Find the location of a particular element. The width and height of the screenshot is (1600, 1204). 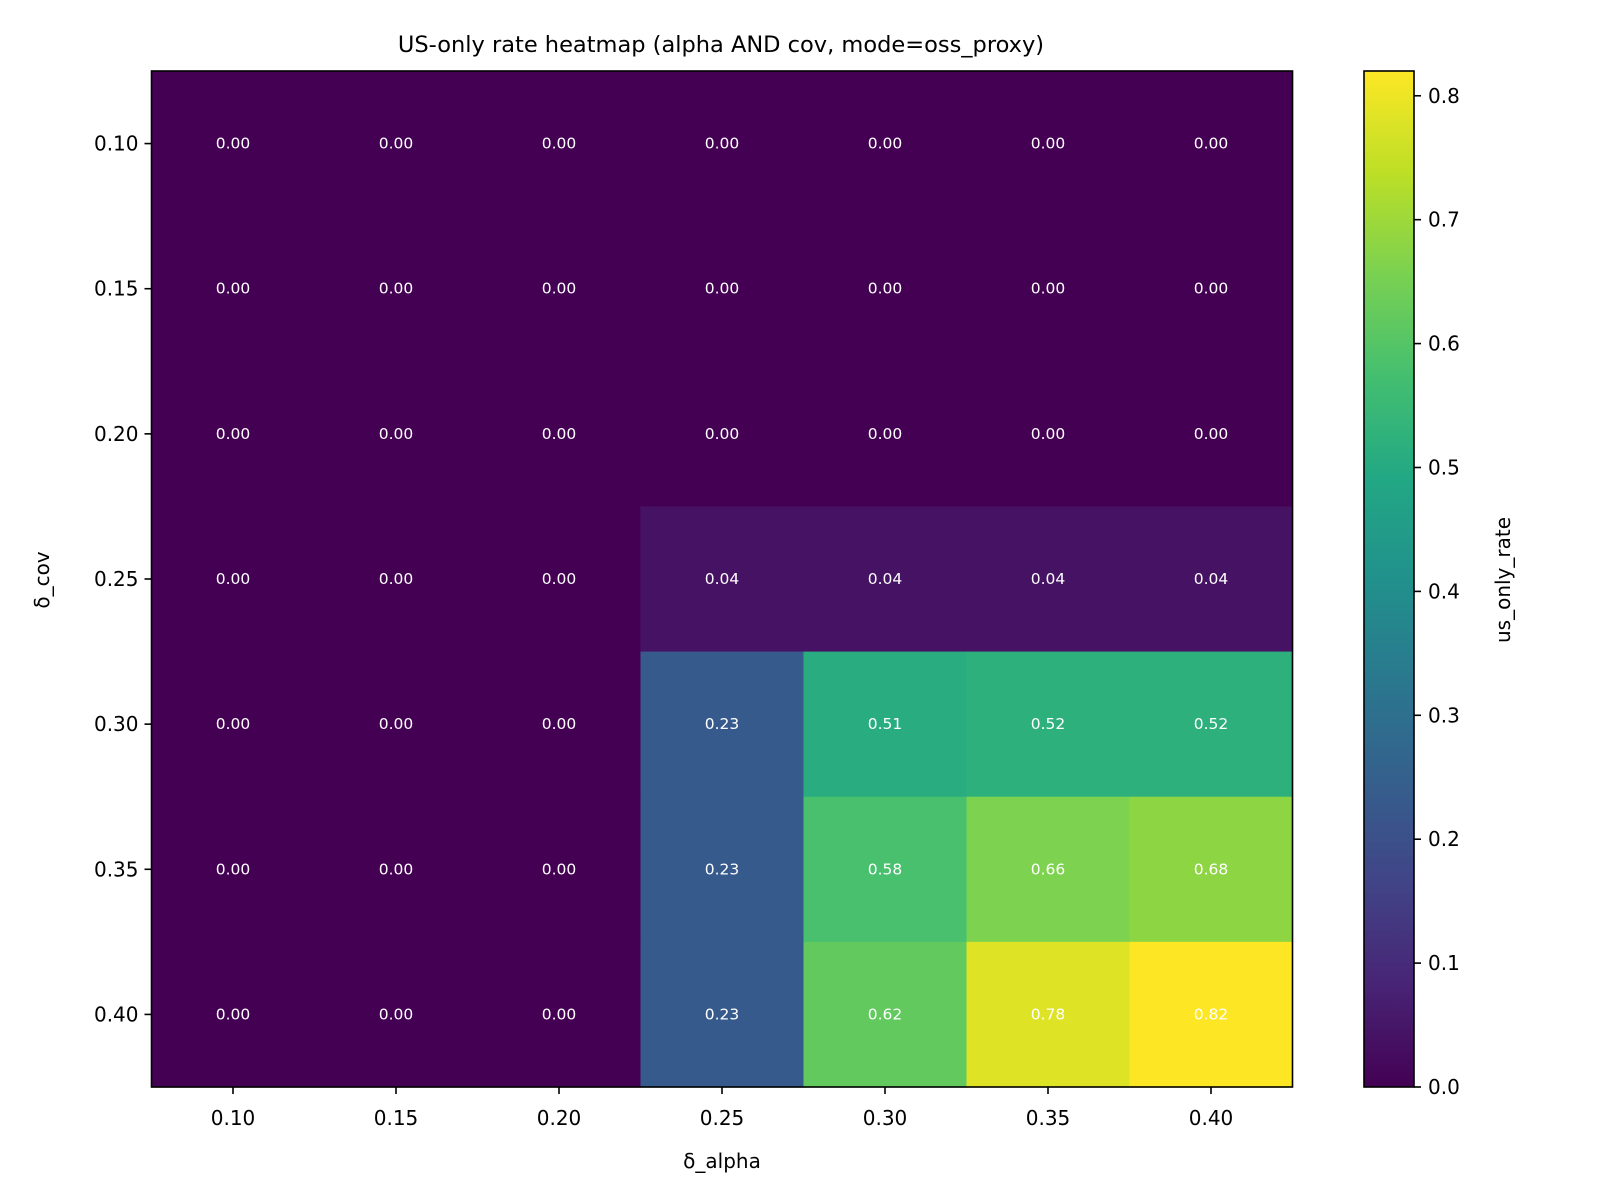

colorbar-tick-label: 0.5 is located at coordinates (1444, 467).